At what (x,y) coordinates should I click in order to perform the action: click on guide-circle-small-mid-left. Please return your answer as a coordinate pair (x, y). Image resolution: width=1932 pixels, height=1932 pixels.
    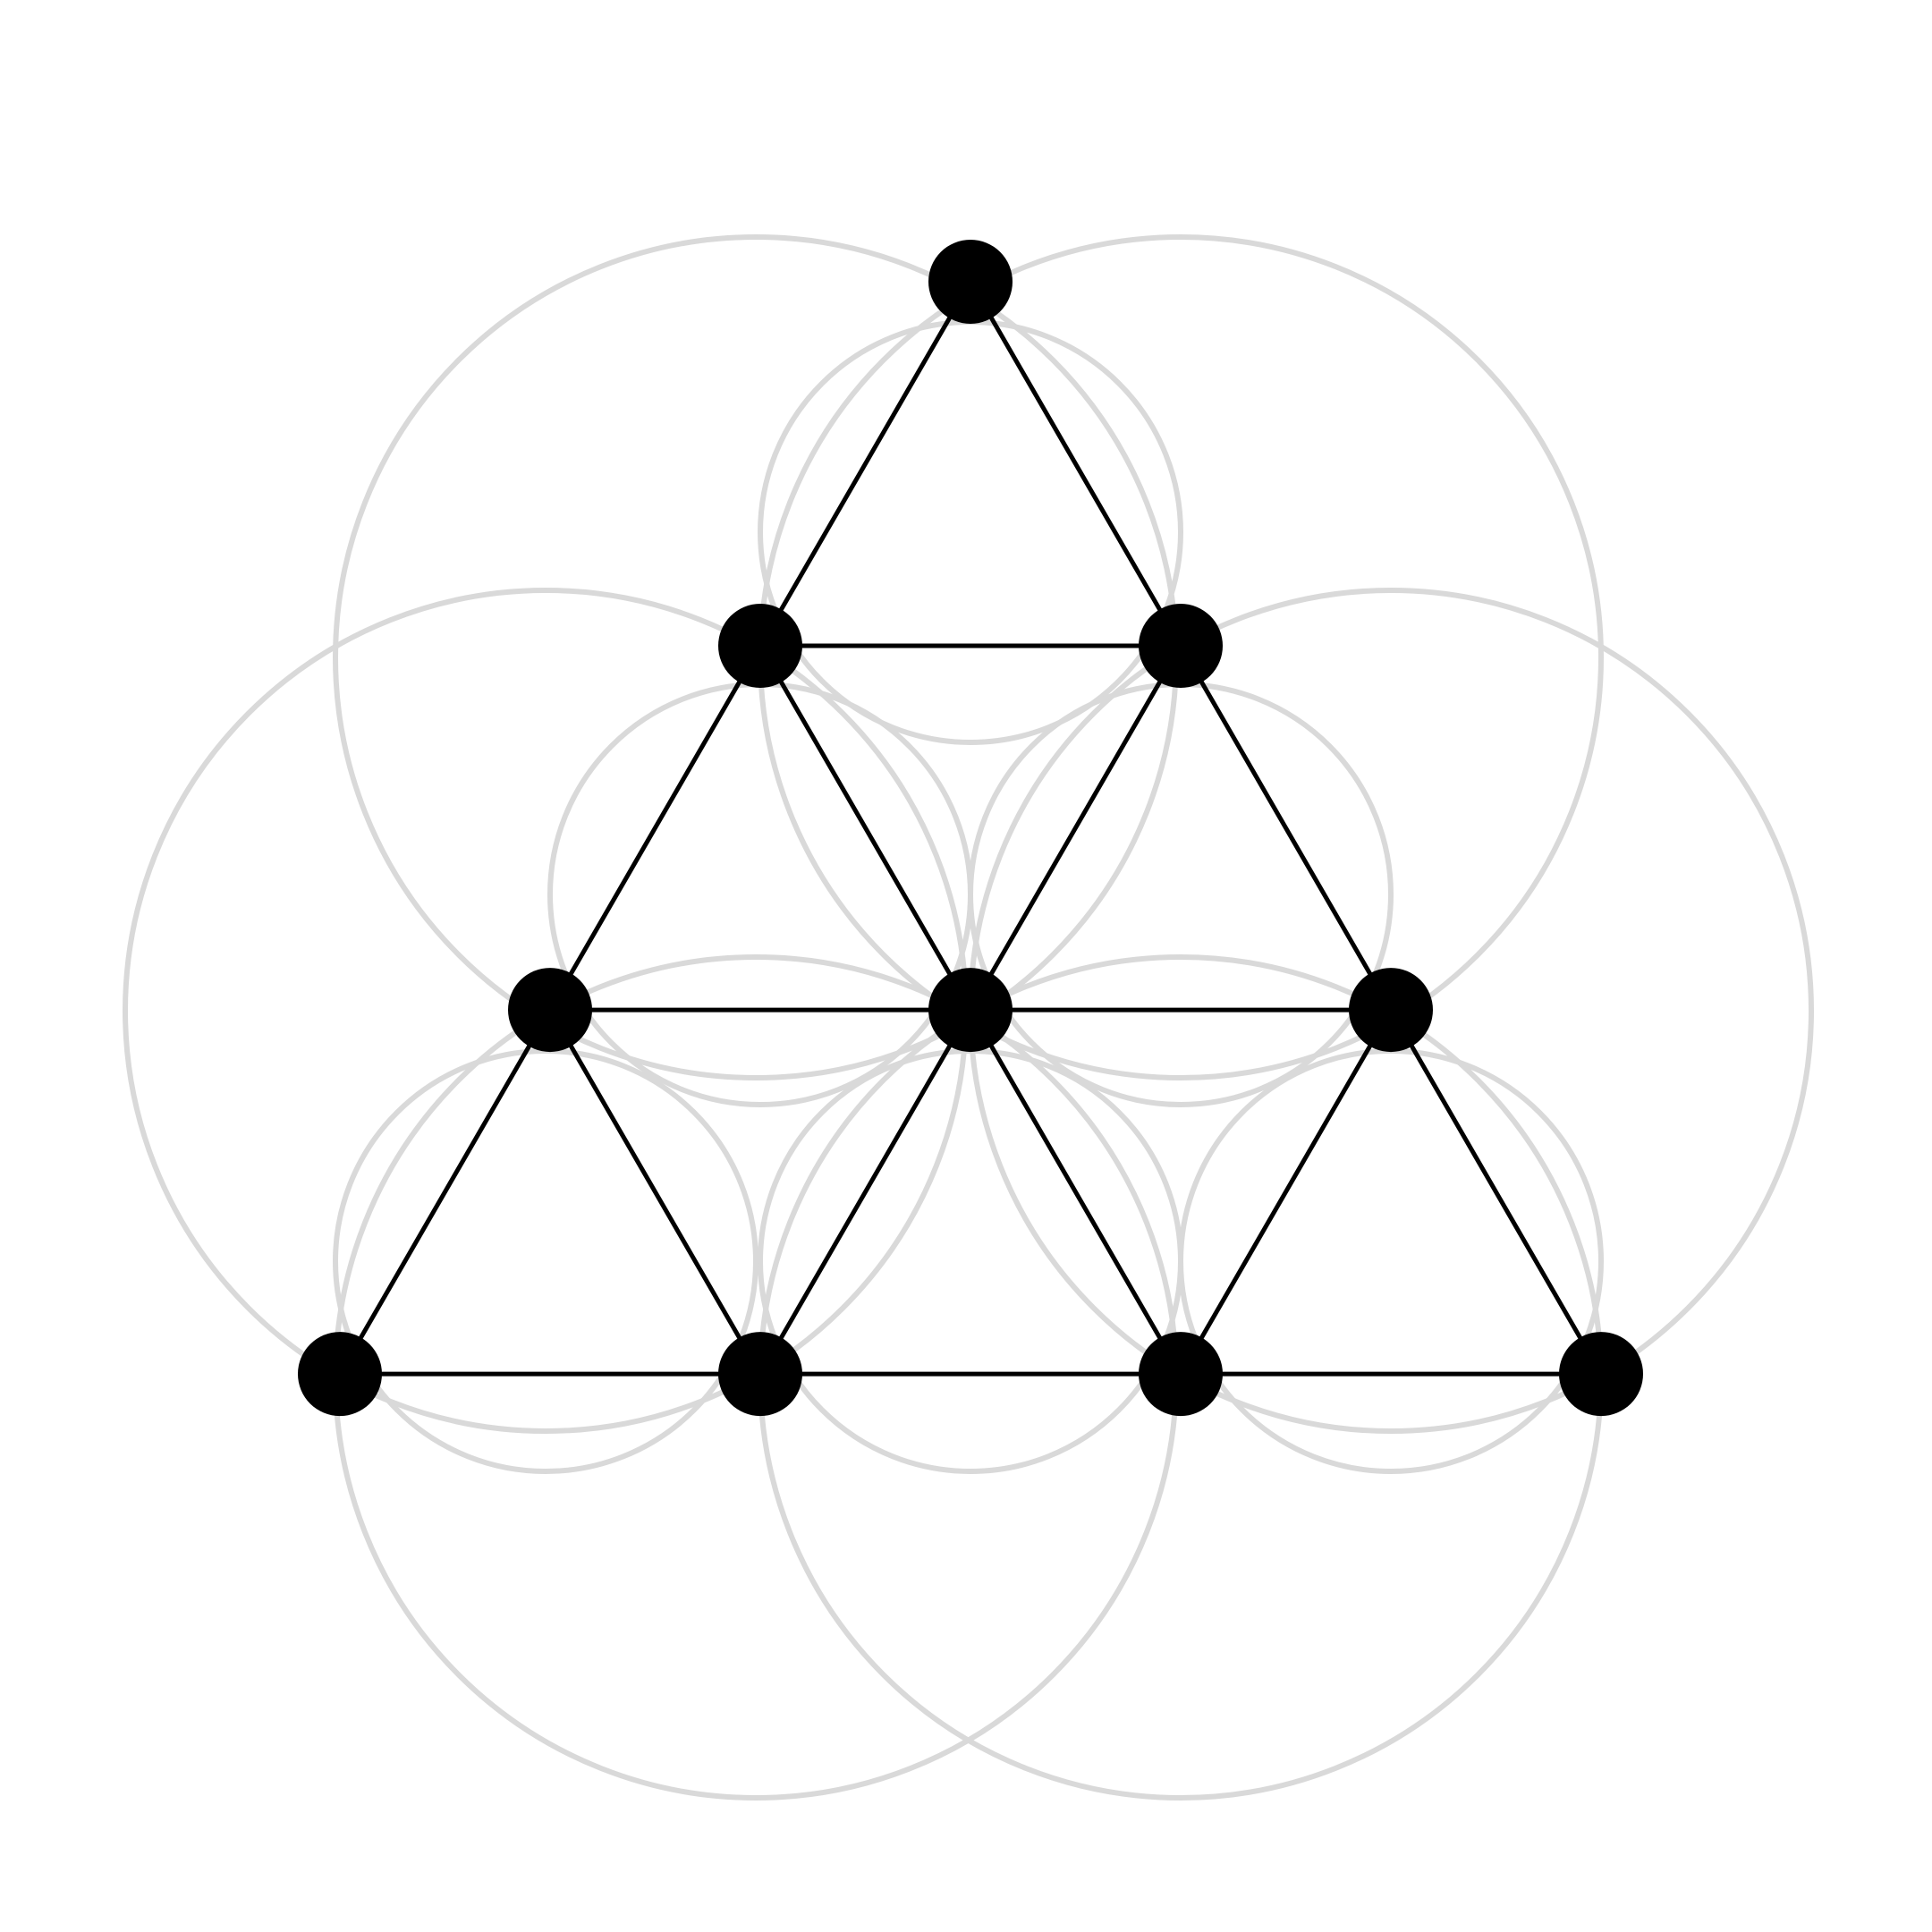
    Looking at the image, I should click on (760, 894).